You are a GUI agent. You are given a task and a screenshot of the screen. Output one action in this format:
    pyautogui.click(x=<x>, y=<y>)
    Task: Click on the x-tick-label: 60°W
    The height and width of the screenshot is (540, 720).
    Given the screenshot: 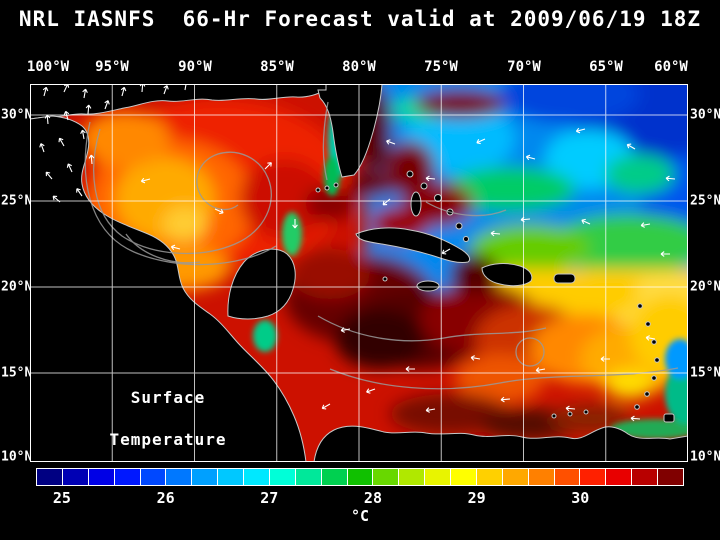 What is the action you would take?
    pyautogui.click(x=671, y=67)
    